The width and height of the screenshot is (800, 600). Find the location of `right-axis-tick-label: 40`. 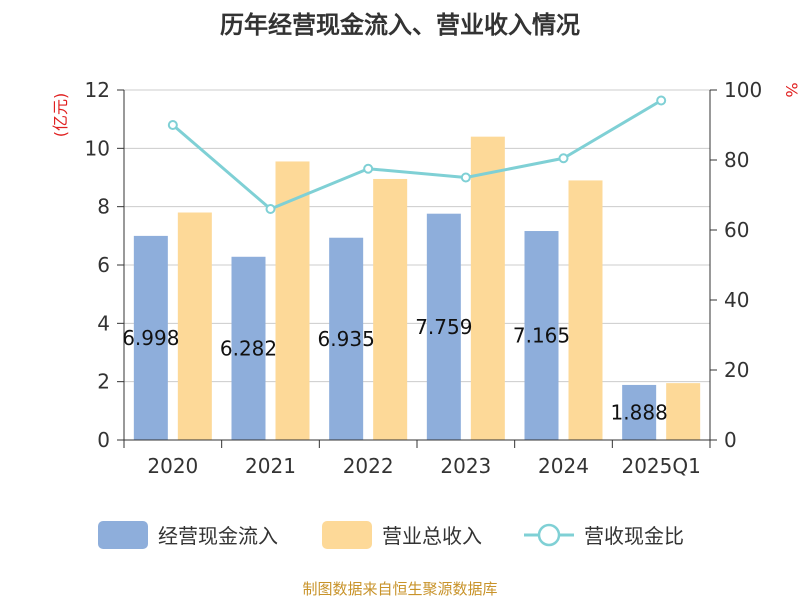

right-axis-tick-label: 40 is located at coordinates (736, 300).